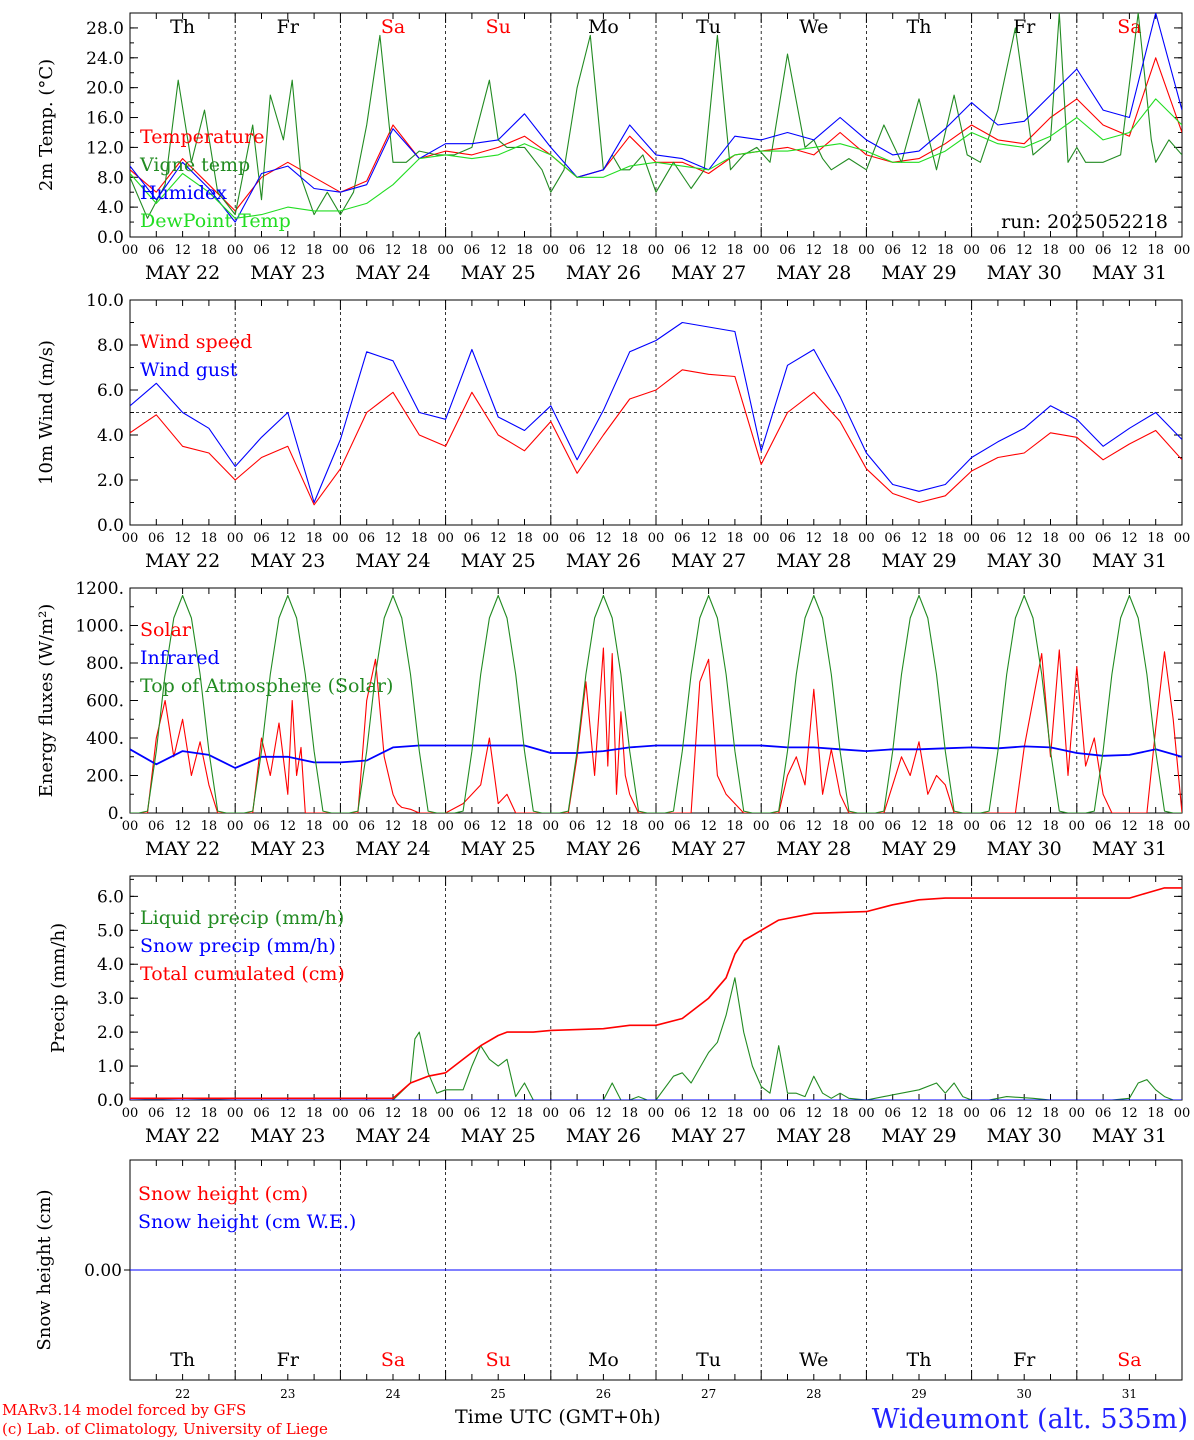 This screenshot has width=1194, height=1440. Describe the element at coordinates (266, 686) in the screenshot. I see `legend-entry: Top of Atmosphere (Solar)` at that location.